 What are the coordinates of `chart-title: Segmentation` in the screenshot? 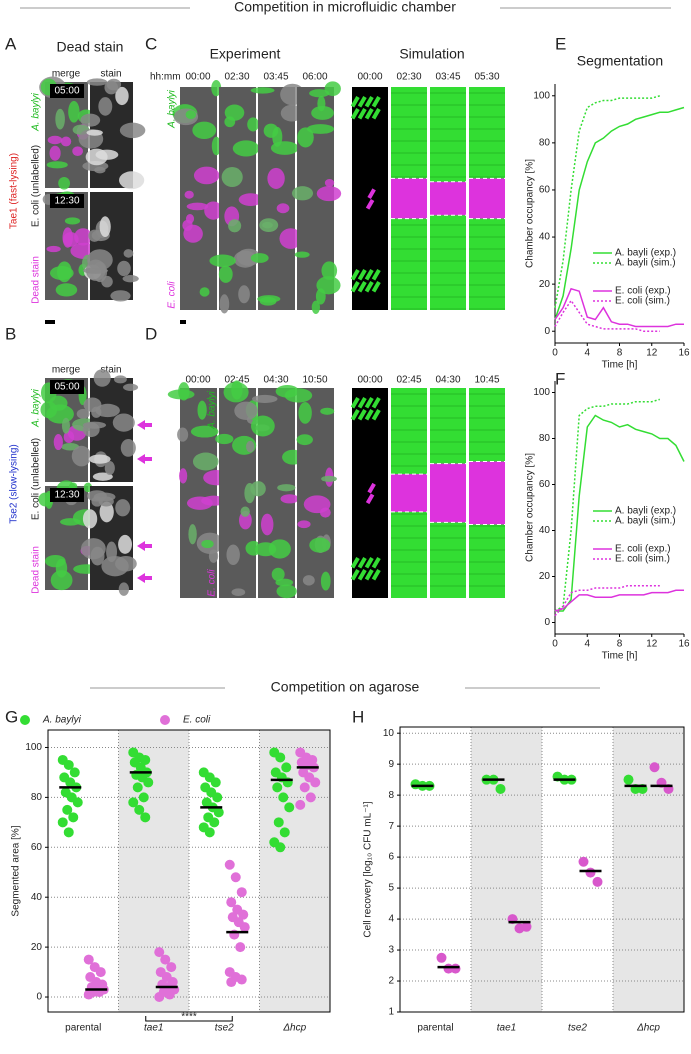 It's located at (620, 61).